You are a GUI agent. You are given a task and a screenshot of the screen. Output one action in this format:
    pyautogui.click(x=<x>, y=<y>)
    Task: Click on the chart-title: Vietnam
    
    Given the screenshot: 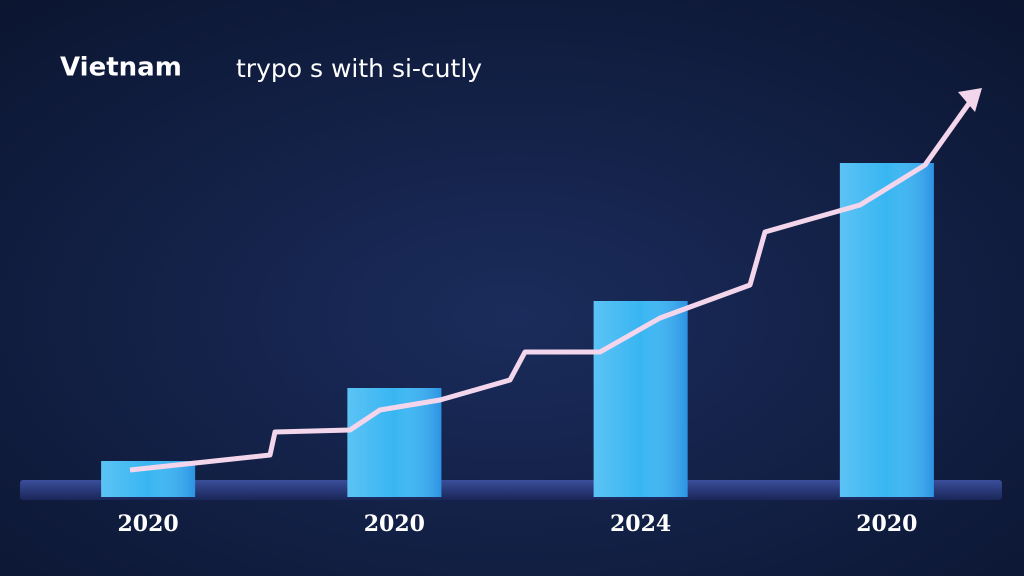 What is the action you would take?
    pyautogui.click(x=121, y=68)
    